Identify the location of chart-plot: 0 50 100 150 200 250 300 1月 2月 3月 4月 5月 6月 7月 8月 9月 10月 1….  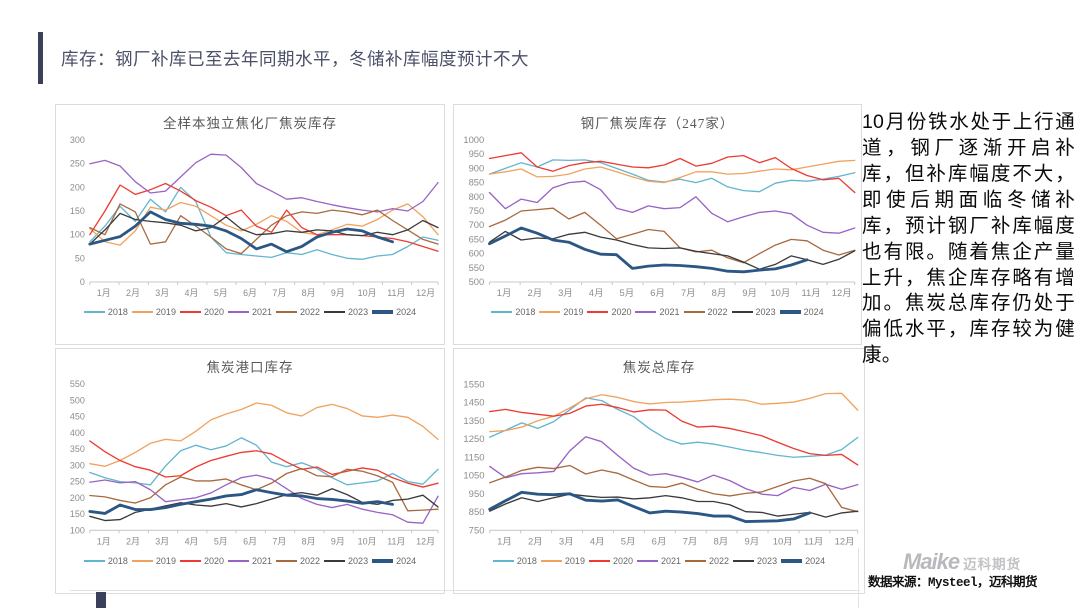
(254, 216).